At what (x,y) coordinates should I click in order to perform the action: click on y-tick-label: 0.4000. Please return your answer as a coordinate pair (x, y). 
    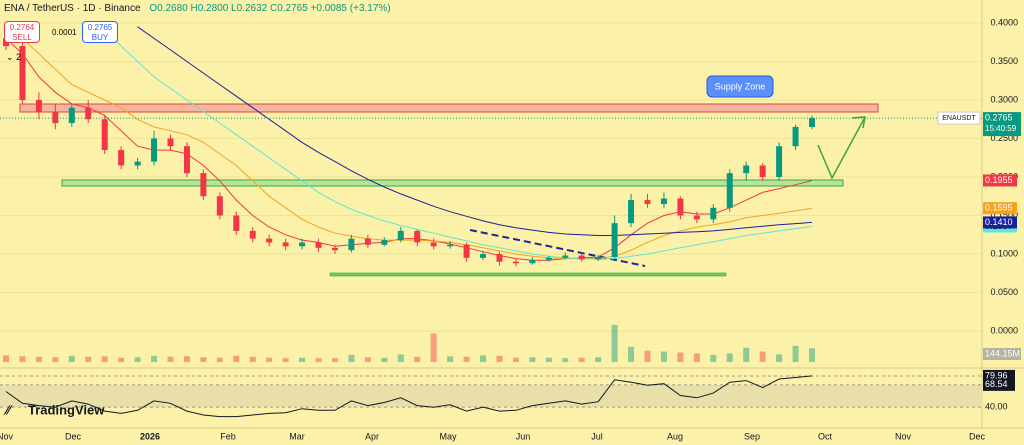
    Looking at the image, I should click on (1004, 22).